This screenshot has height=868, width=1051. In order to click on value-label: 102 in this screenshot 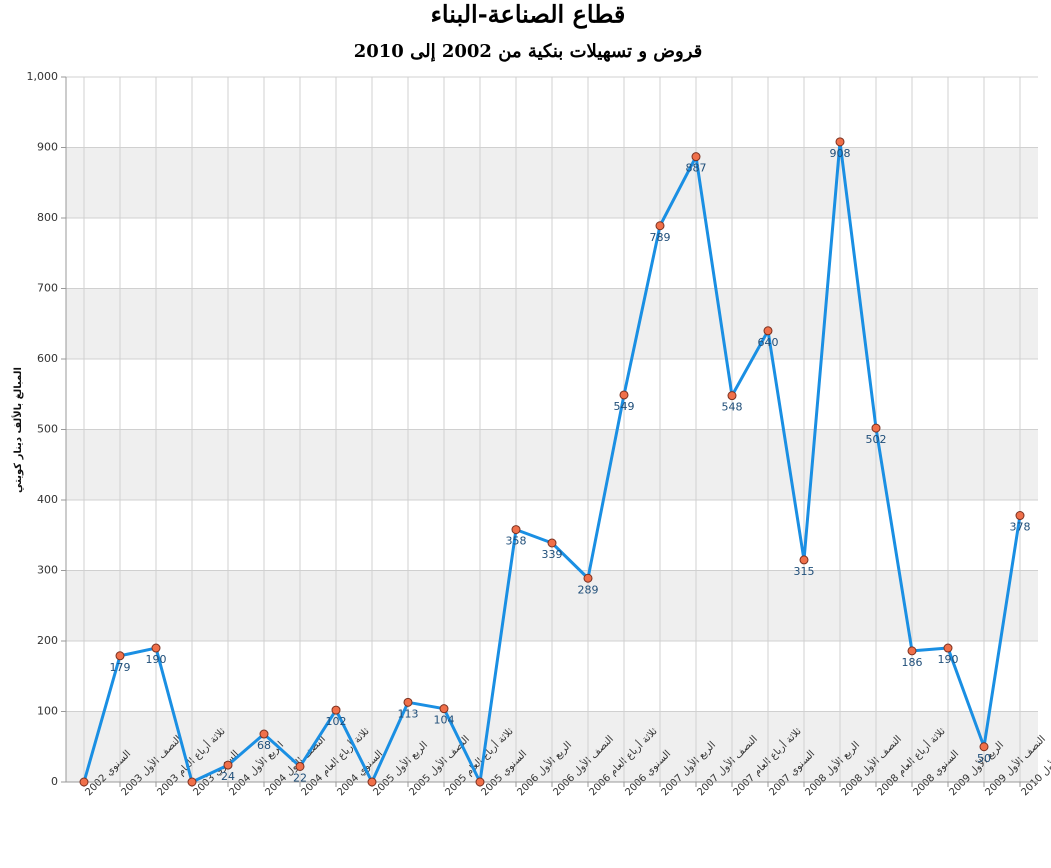, I will do `click(336, 721)`.